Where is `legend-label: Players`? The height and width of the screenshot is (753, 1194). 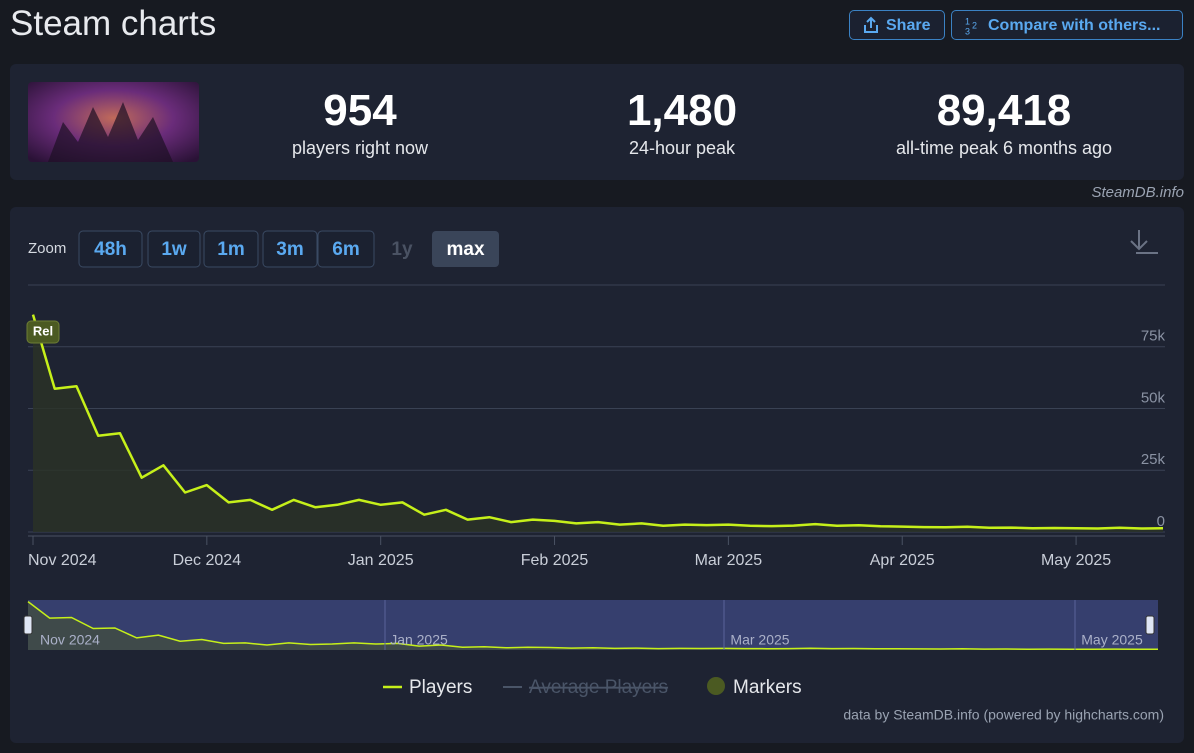
legend-label: Players is located at coordinates (440, 687).